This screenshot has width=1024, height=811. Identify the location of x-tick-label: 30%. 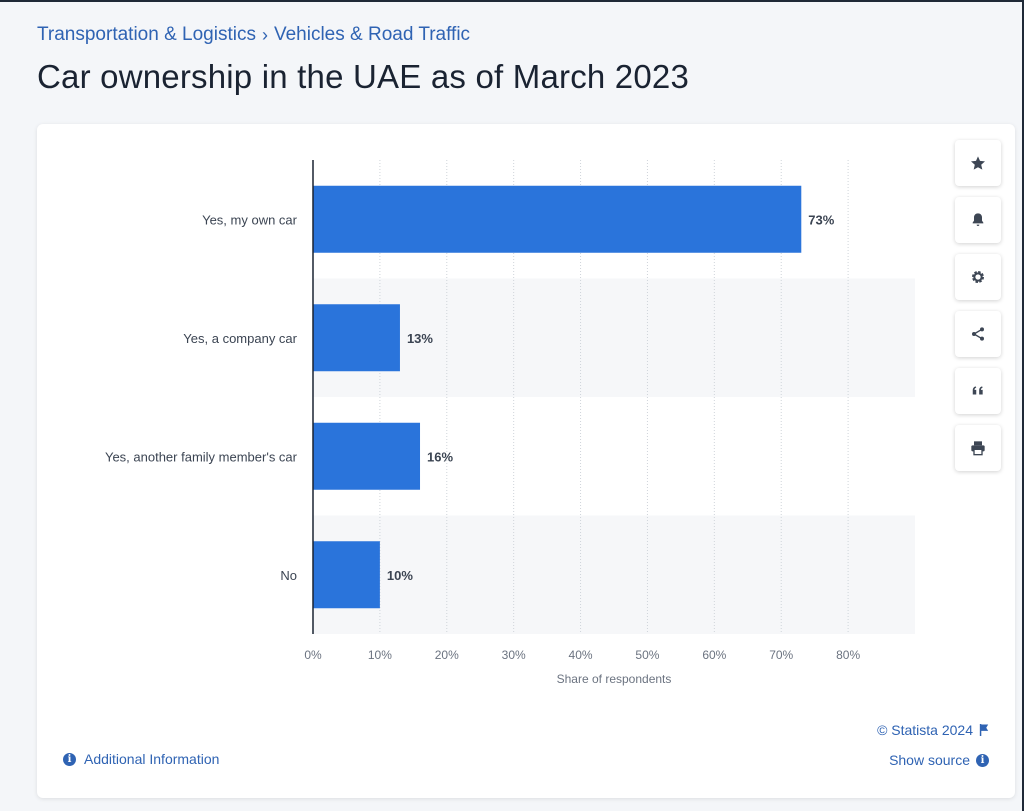
(514, 655).